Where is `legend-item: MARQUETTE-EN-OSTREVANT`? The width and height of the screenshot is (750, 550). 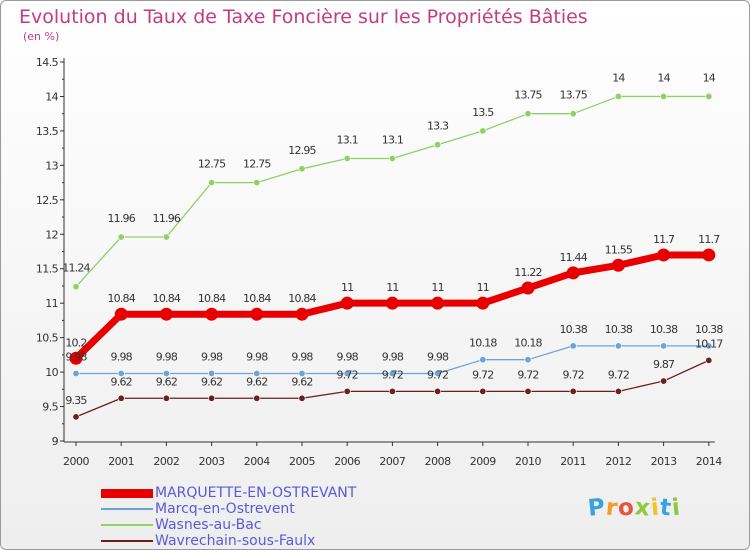 legend-item: MARQUETTE-EN-OSTREVANT is located at coordinates (228, 493).